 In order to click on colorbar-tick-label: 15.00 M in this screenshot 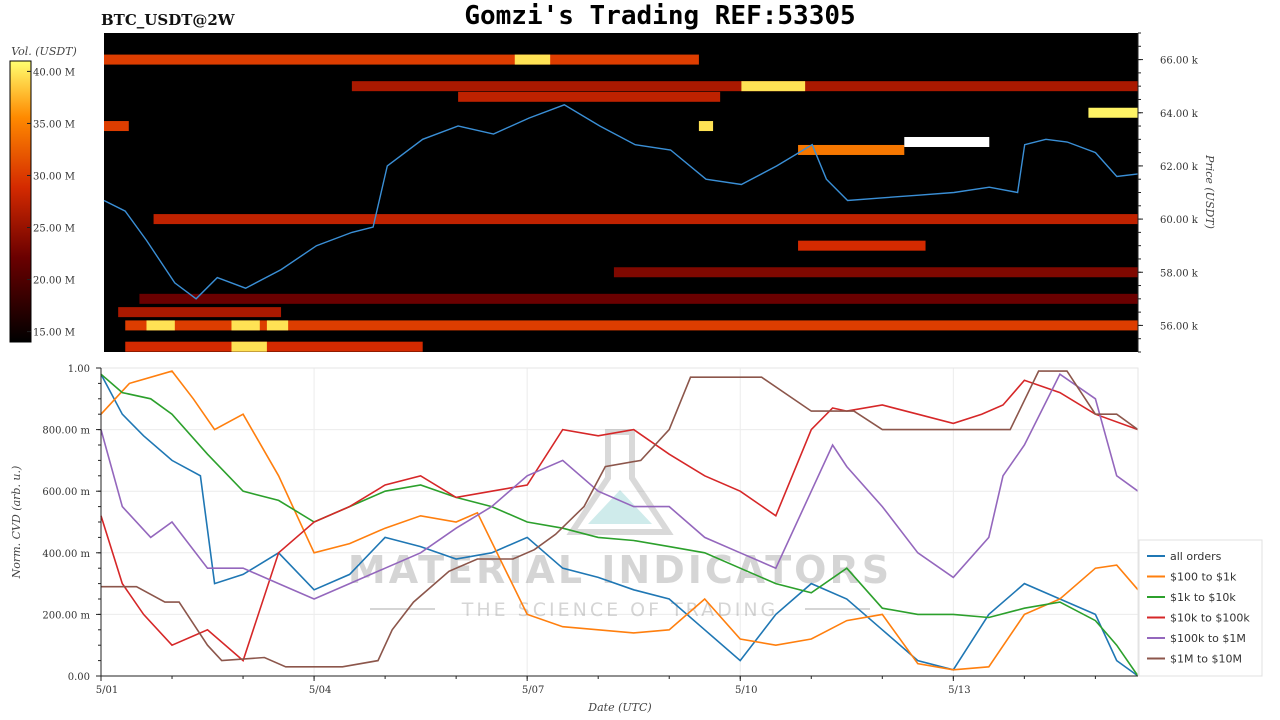, I will do `click(54, 333)`.